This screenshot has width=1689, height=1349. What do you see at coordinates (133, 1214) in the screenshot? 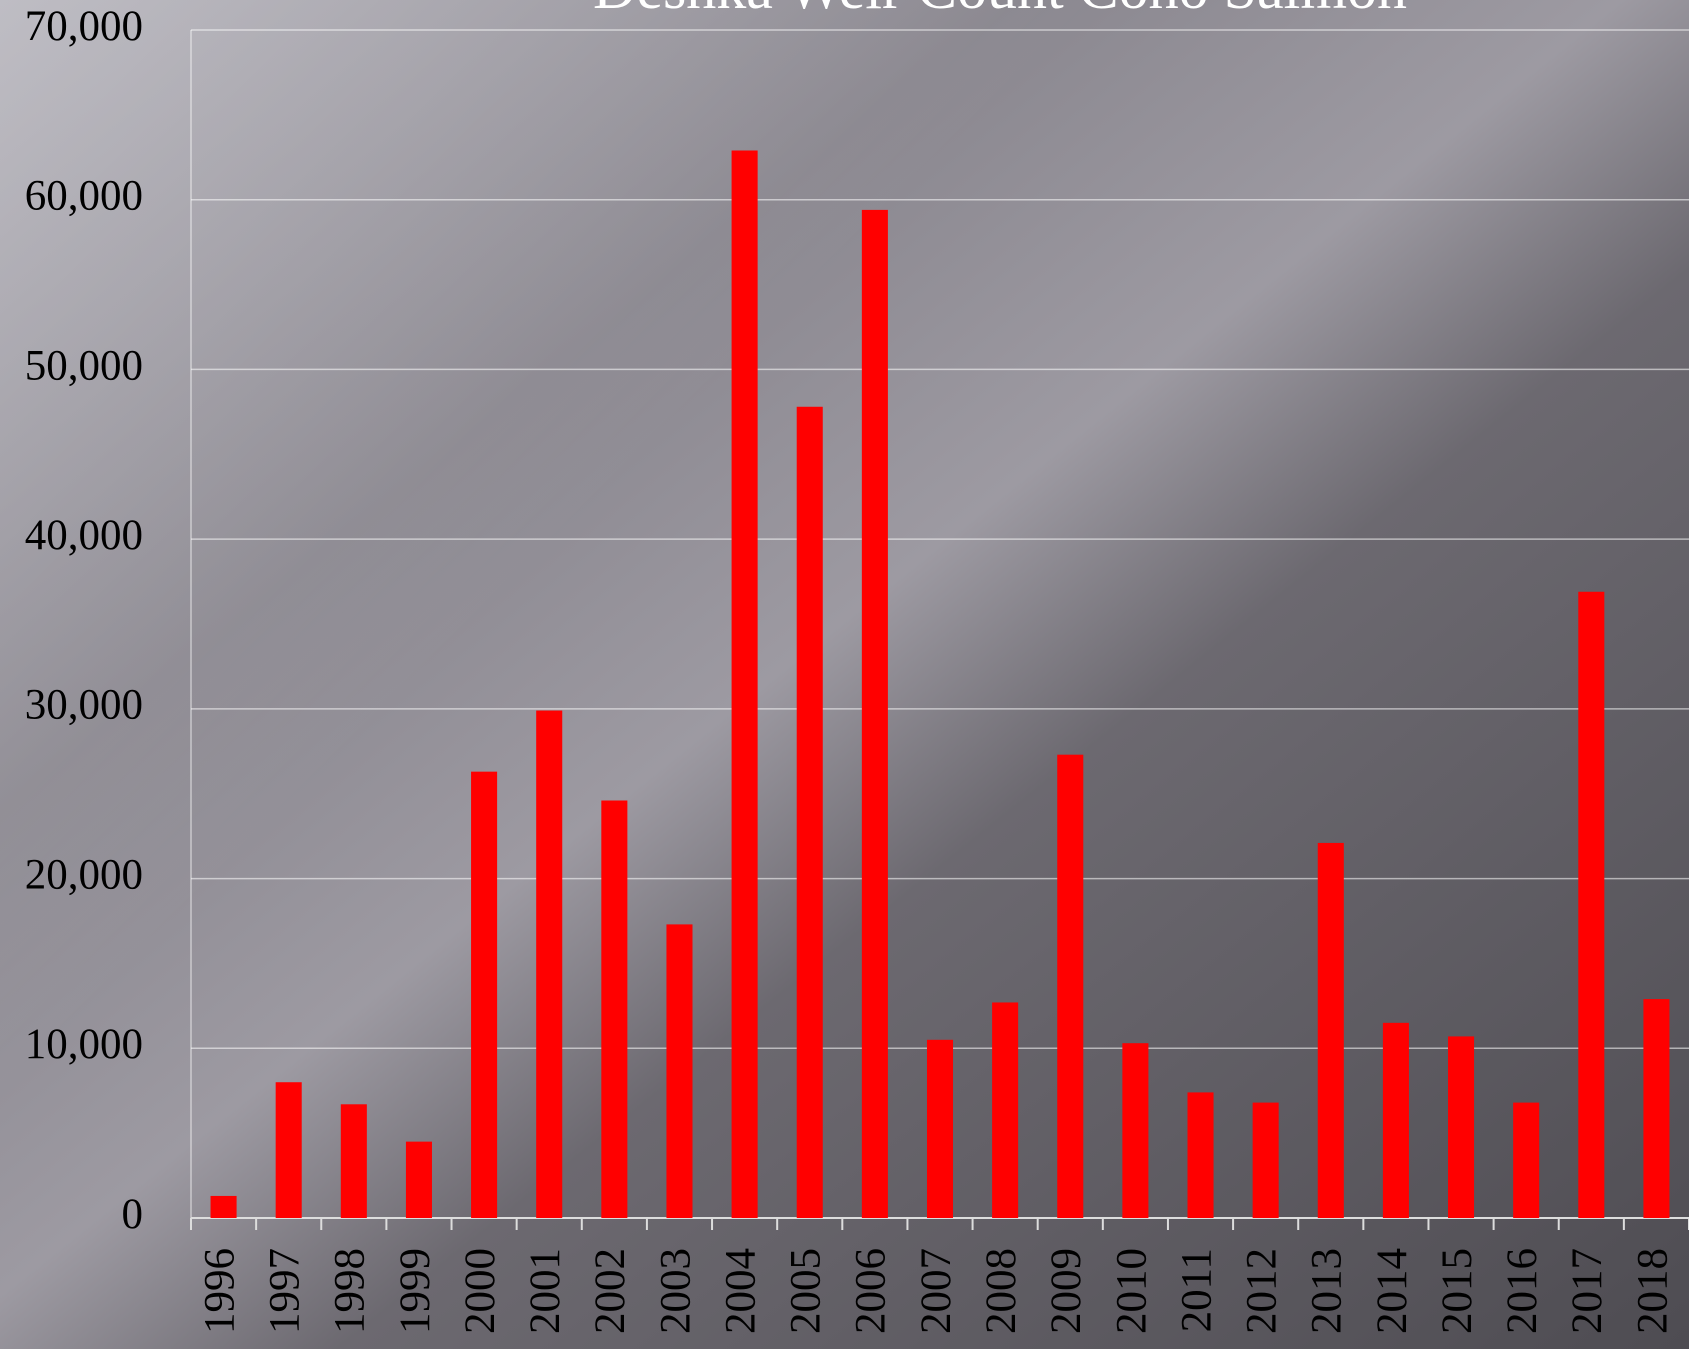
I see `y-tick-label: 0` at bounding box center [133, 1214].